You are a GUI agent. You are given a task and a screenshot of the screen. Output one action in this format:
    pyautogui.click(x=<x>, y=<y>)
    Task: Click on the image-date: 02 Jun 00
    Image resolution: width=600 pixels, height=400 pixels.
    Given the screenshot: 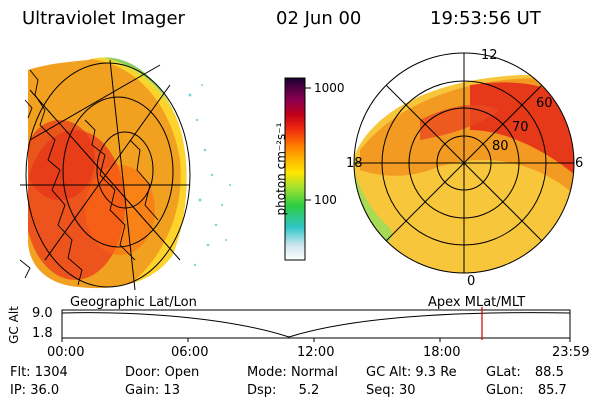 What is the action you would take?
    pyautogui.click(x=319, y=18)
    